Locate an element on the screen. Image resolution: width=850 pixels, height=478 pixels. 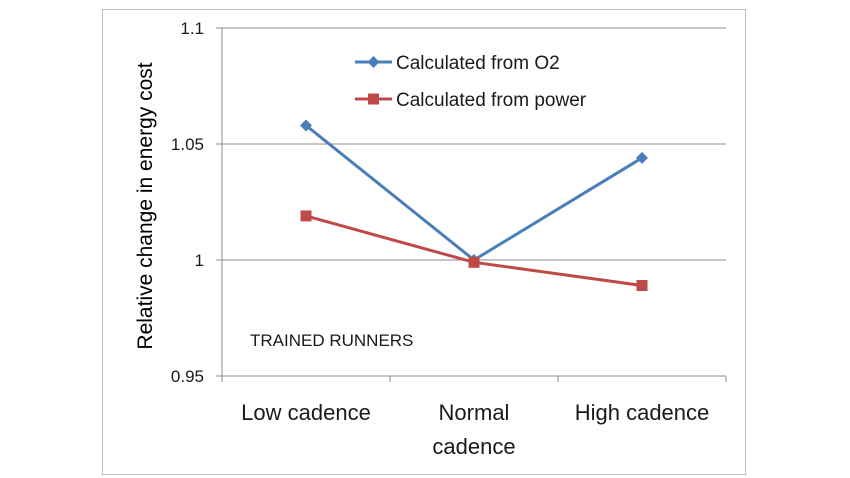
legend-entry: Calculated from power is located at coordinates (491, 100).